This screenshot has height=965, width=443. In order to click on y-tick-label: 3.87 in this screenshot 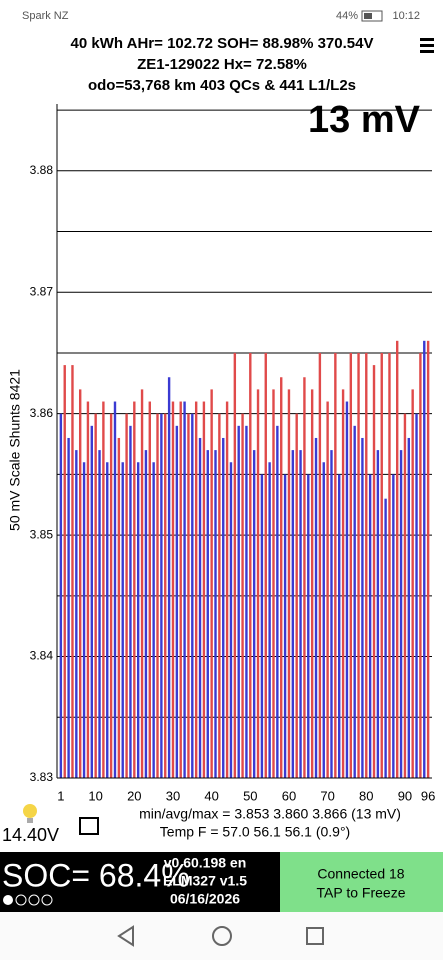, I will do `click(42, 291)`.